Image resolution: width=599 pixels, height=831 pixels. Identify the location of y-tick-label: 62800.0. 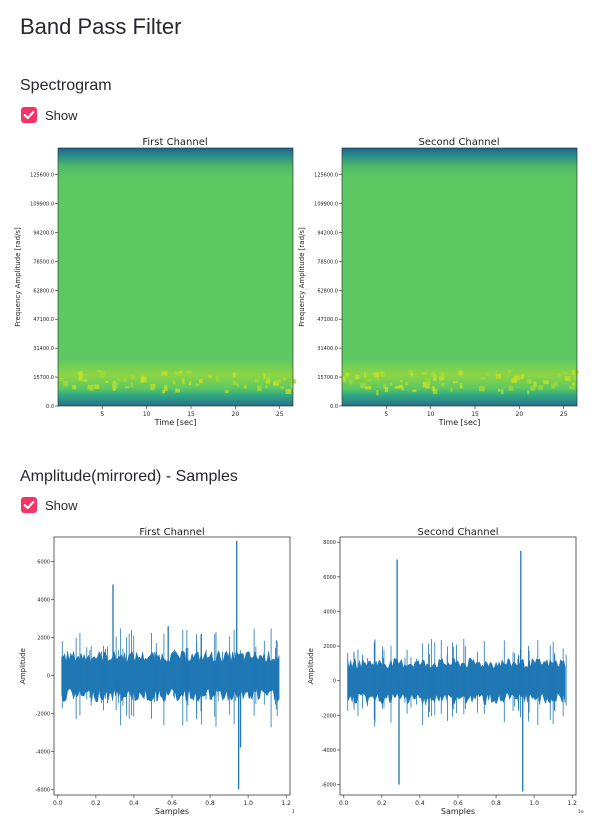
(43, 291).